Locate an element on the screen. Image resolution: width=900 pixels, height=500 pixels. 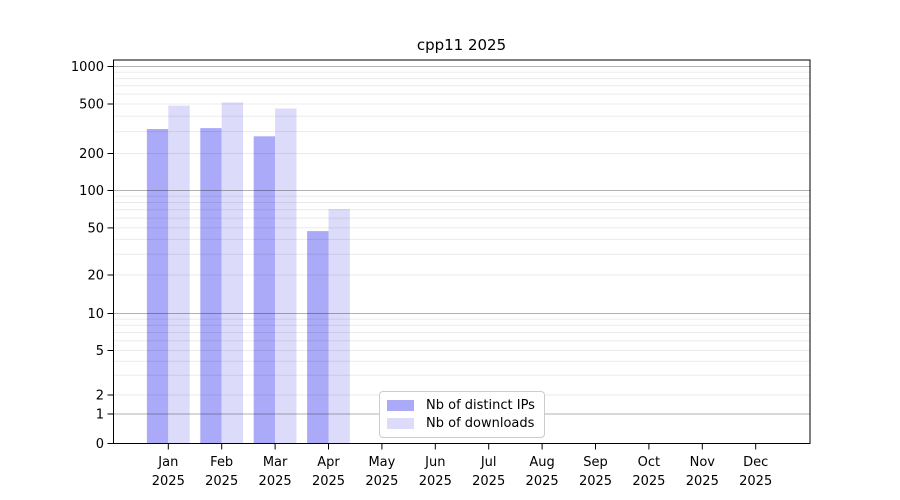
x-tick-label: Jan 2025 is located at coordinates (168, 472).